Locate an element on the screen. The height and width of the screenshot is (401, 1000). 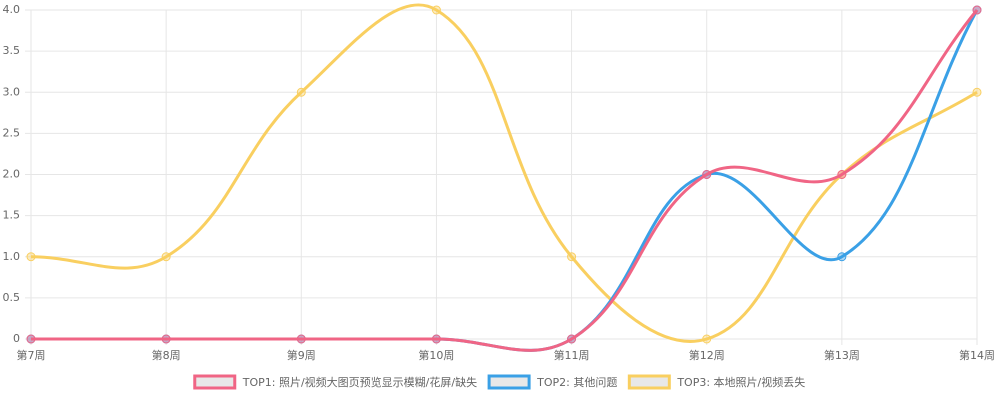
y-tick-label: 1.5 is located at coordinates (12, 215).